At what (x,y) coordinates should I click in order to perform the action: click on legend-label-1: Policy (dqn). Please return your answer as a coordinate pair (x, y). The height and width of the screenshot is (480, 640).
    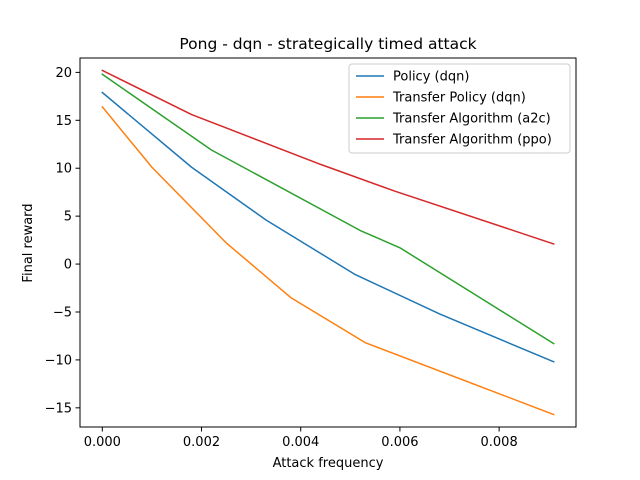
    Looking at the image, I should click on (431, 77).